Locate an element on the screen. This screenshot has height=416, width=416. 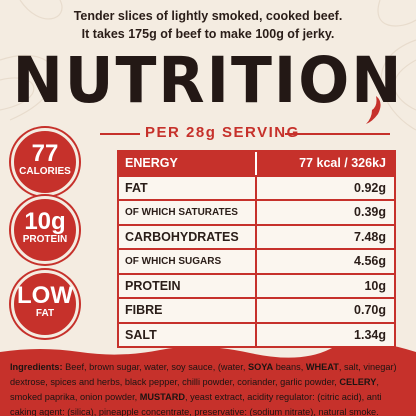
row-label: PROTEIN is located at coordinates (188, 285).